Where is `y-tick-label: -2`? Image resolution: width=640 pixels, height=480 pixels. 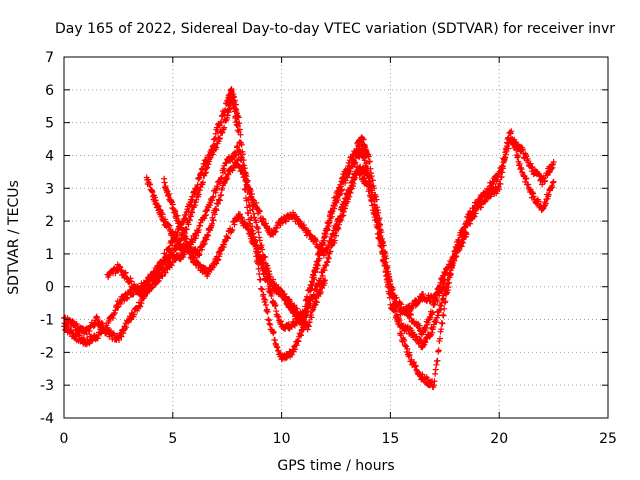 y-tick-label: -2 is located at coordinates (47, 353).